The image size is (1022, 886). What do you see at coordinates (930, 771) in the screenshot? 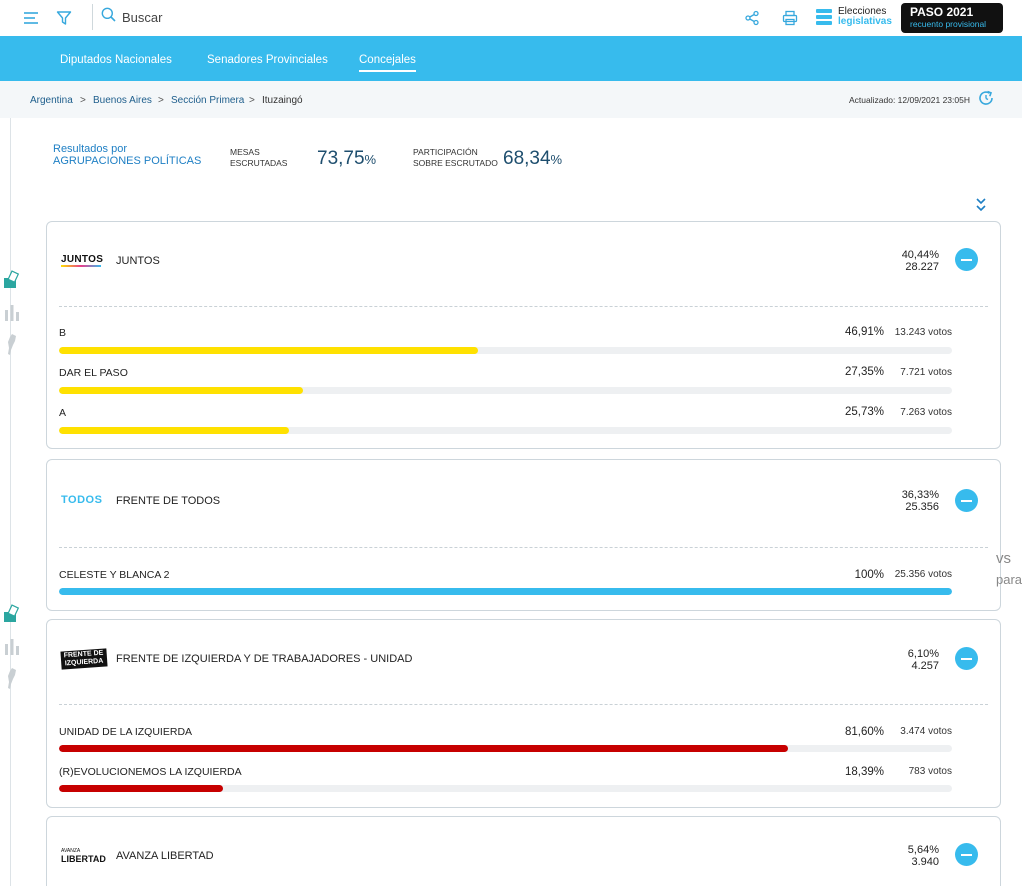
I see `lista-votes: 783 votos` at bounding box center [930, 771].